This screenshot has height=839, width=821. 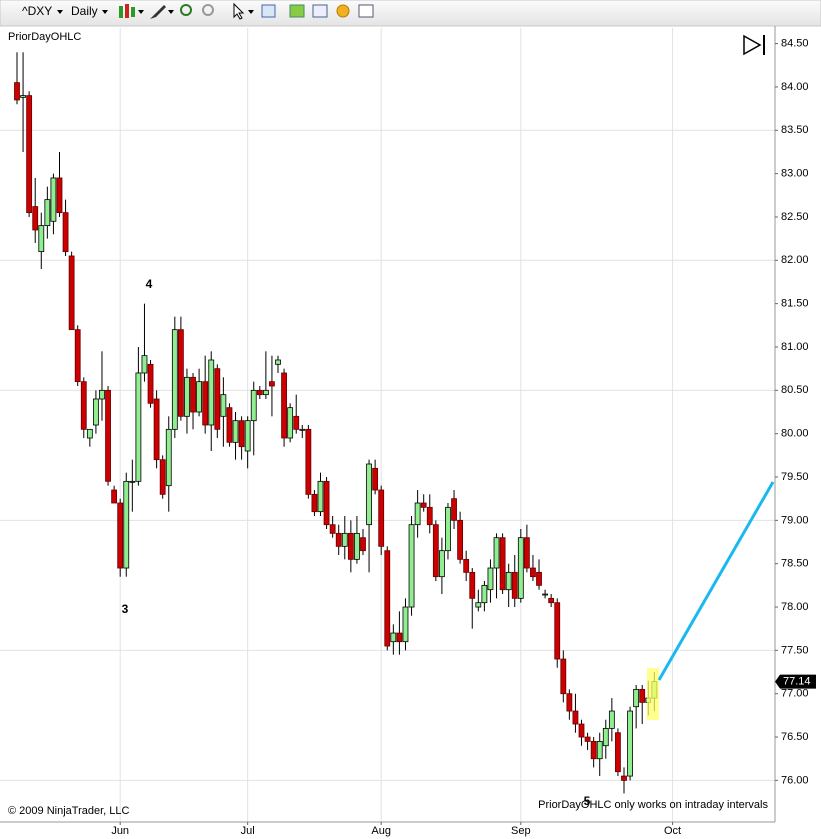 I want to click on y-tick-label: 84.50, so click(x=795, y=44).